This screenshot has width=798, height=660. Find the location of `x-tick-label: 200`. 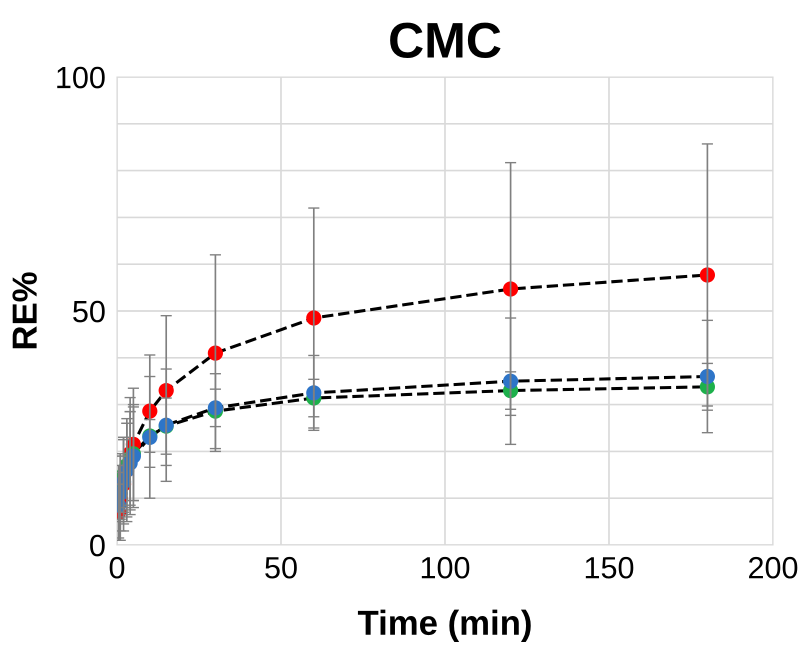

x-tick-label: 200 is located at coordinates (773, 567).